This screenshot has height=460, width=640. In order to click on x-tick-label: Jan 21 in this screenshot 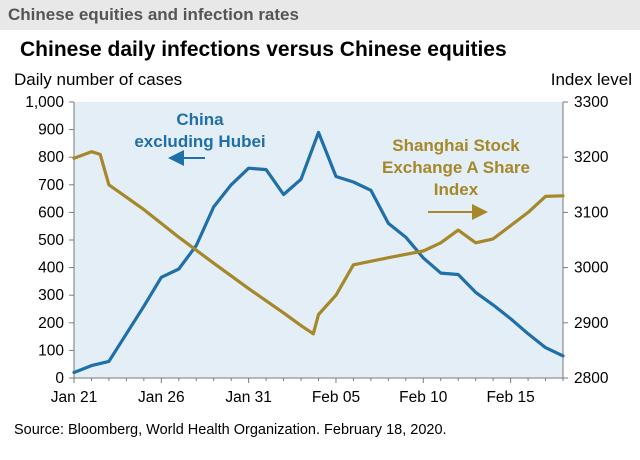, I will do `click(74, 397)`.